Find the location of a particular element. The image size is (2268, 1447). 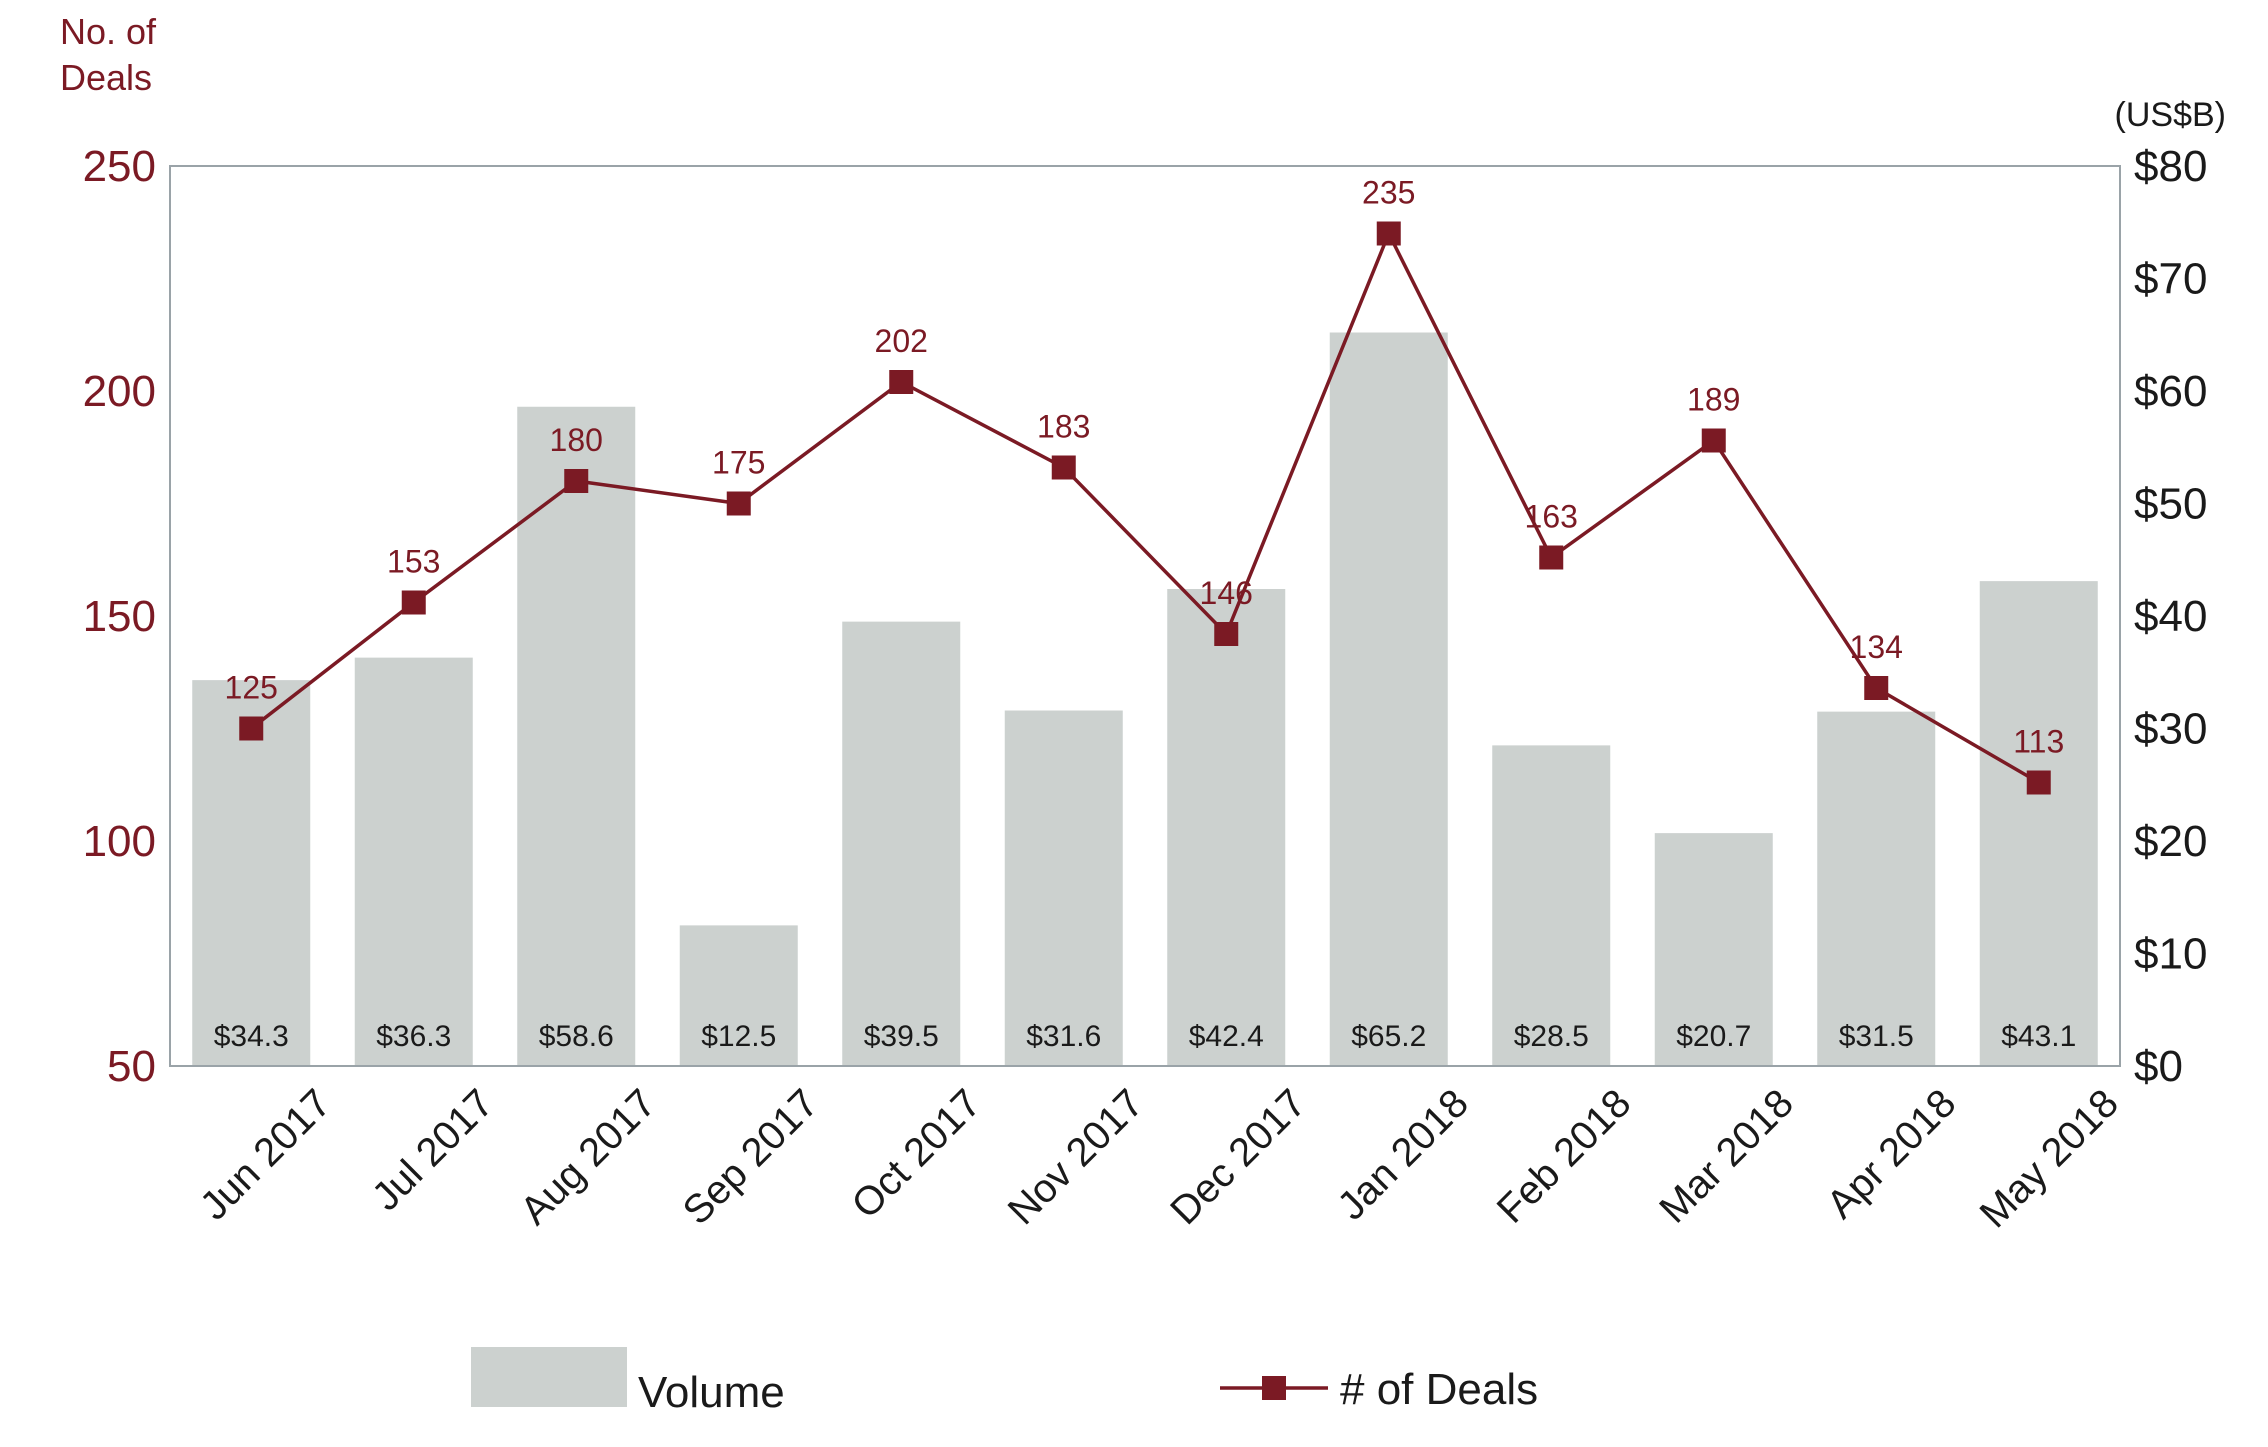

volume-bar-label: $12.5 is located at coordinates (738, 1036).